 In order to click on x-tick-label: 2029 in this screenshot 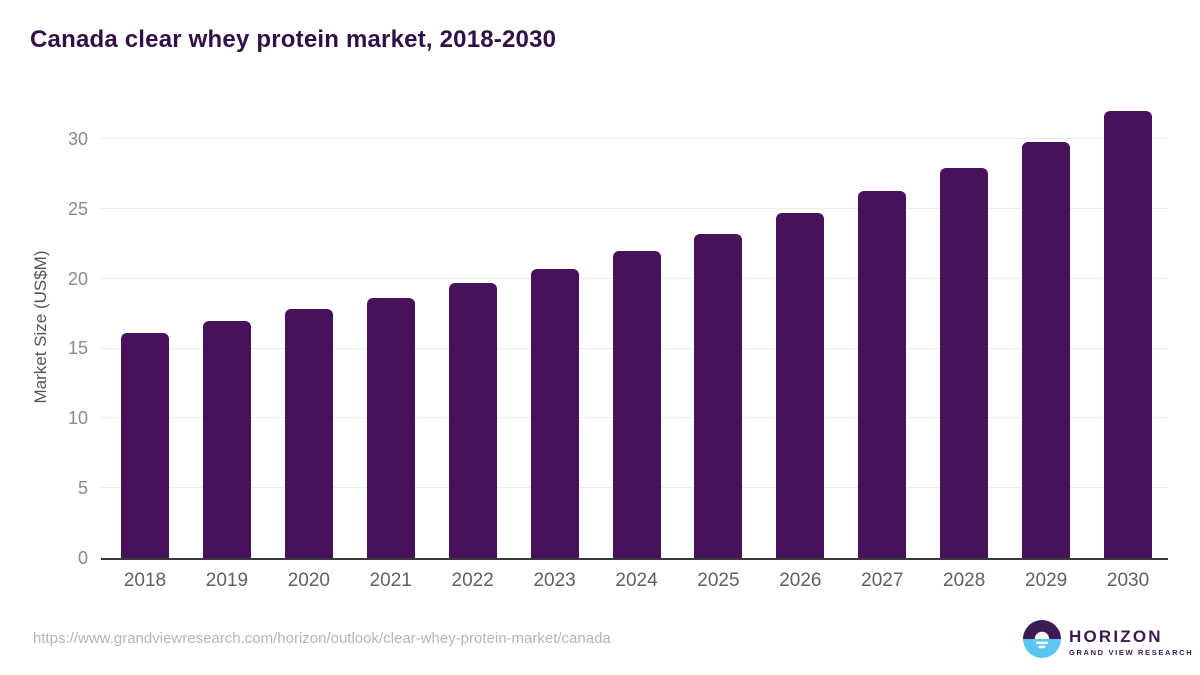, I will do `click(1046, 580)`.